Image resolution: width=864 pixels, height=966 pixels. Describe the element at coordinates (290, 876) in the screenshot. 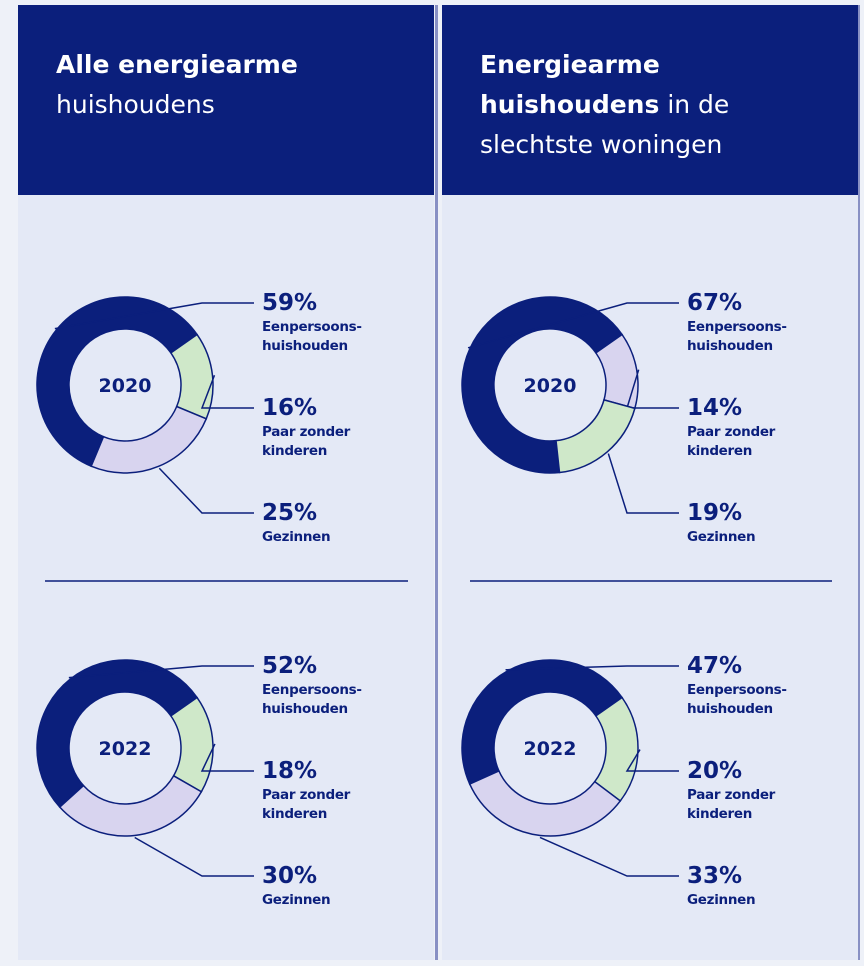

I see `value-label: 30%` at that location.